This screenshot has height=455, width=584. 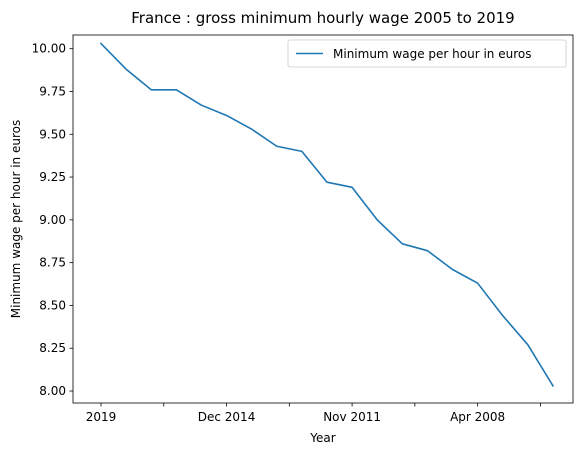 I want to click on x-axis-label: Year, so click(x=322, y=438).